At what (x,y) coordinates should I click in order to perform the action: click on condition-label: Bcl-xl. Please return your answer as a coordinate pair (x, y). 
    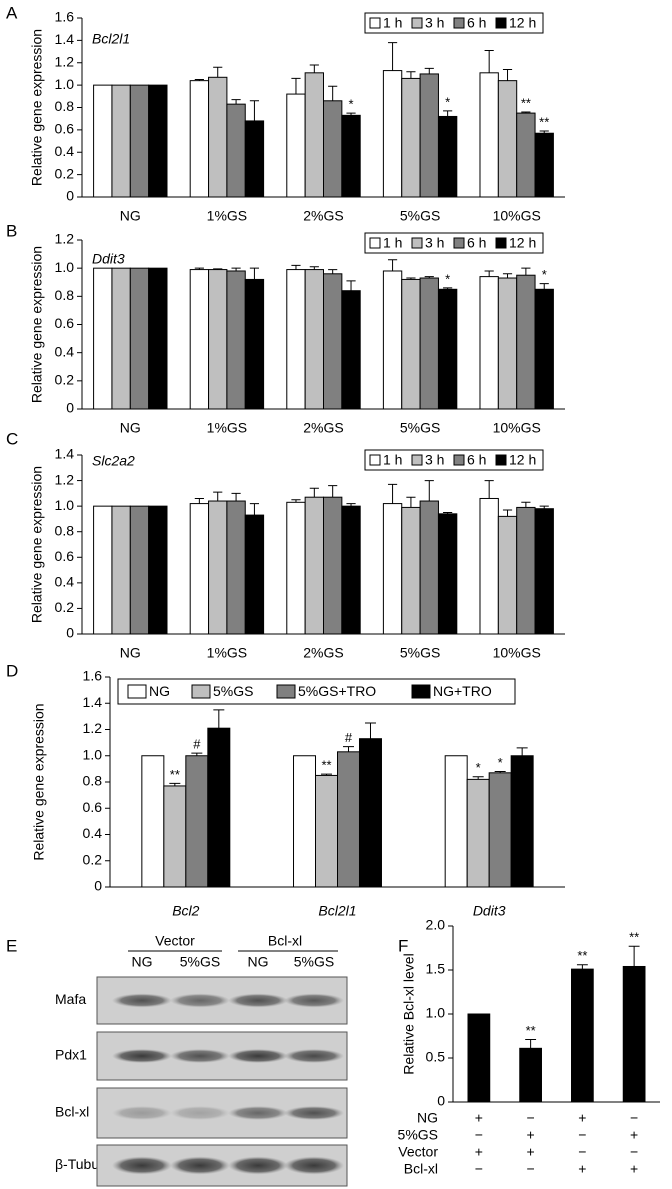
    Looking at the image, I should click on (421, 1169).